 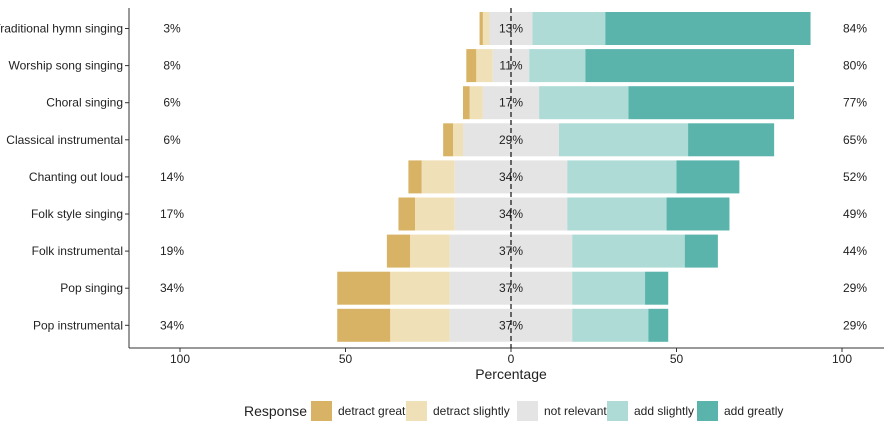 I want to click on right-percent-label: 52%, so click(x=855, y=177).